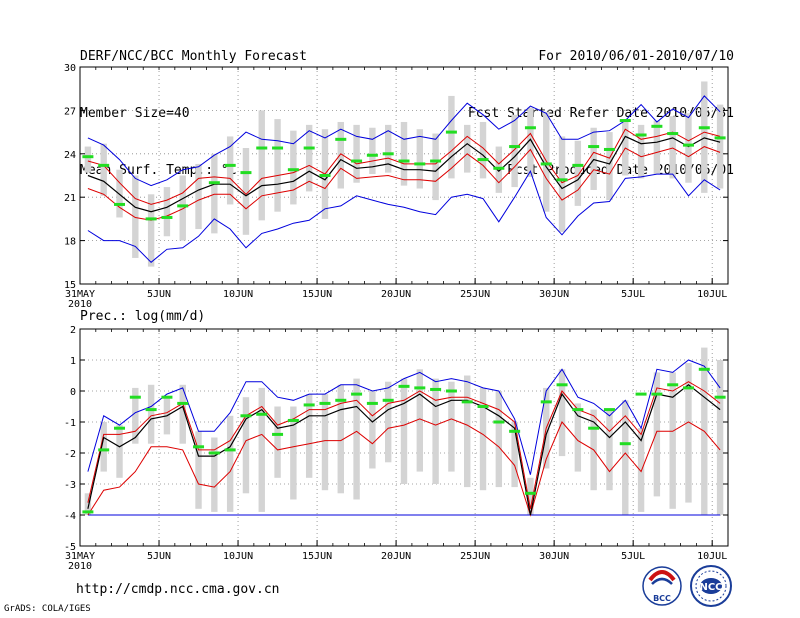  Describe the element at coordinates (633, 294) in the screenshot. I see `temperature-x-tick-label: 5JUL` at that location.